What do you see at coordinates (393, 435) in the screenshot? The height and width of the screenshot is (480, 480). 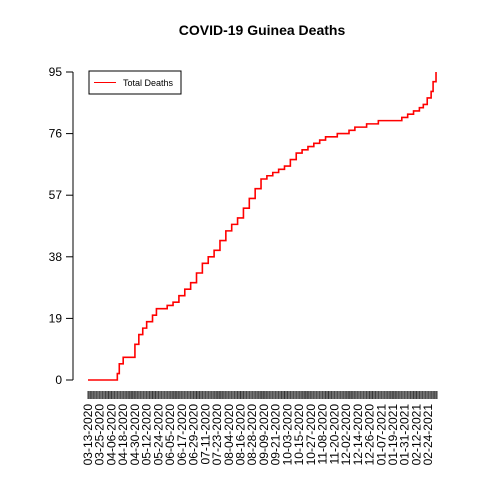 I see `x-tick-label: 01-19-2021` at bounding box center [393, 435].